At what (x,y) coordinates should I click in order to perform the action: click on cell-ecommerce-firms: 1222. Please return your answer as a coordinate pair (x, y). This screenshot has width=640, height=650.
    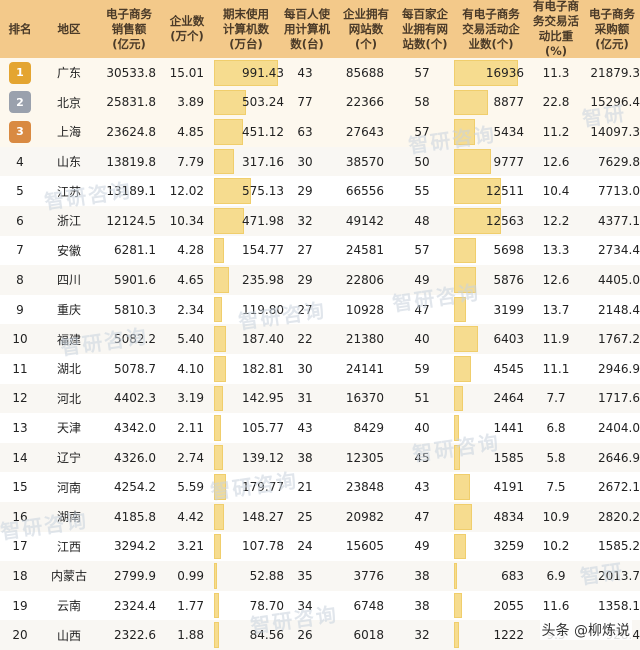
    Looking at the image, I should click on (508, 635).